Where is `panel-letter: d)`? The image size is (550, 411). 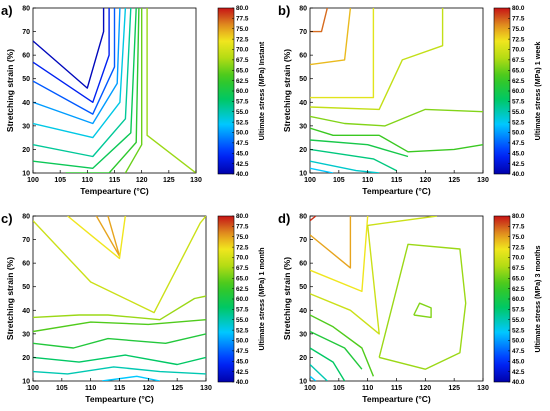 panel-letter: d) is located at coordinates (284, 218).